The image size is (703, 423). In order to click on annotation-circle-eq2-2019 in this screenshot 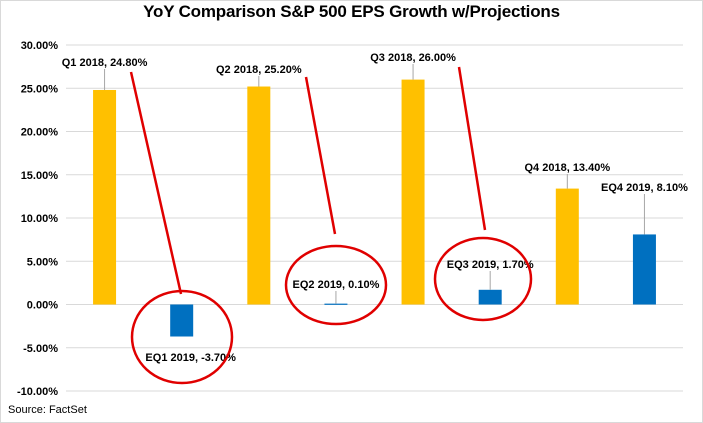, I will do `click(336, 285)`.